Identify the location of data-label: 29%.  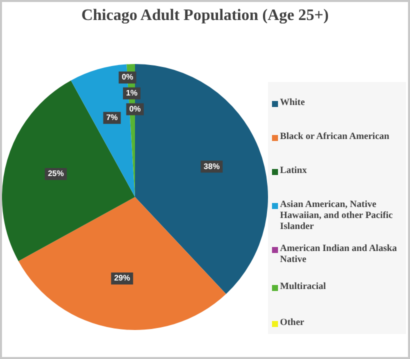
(122, 278).